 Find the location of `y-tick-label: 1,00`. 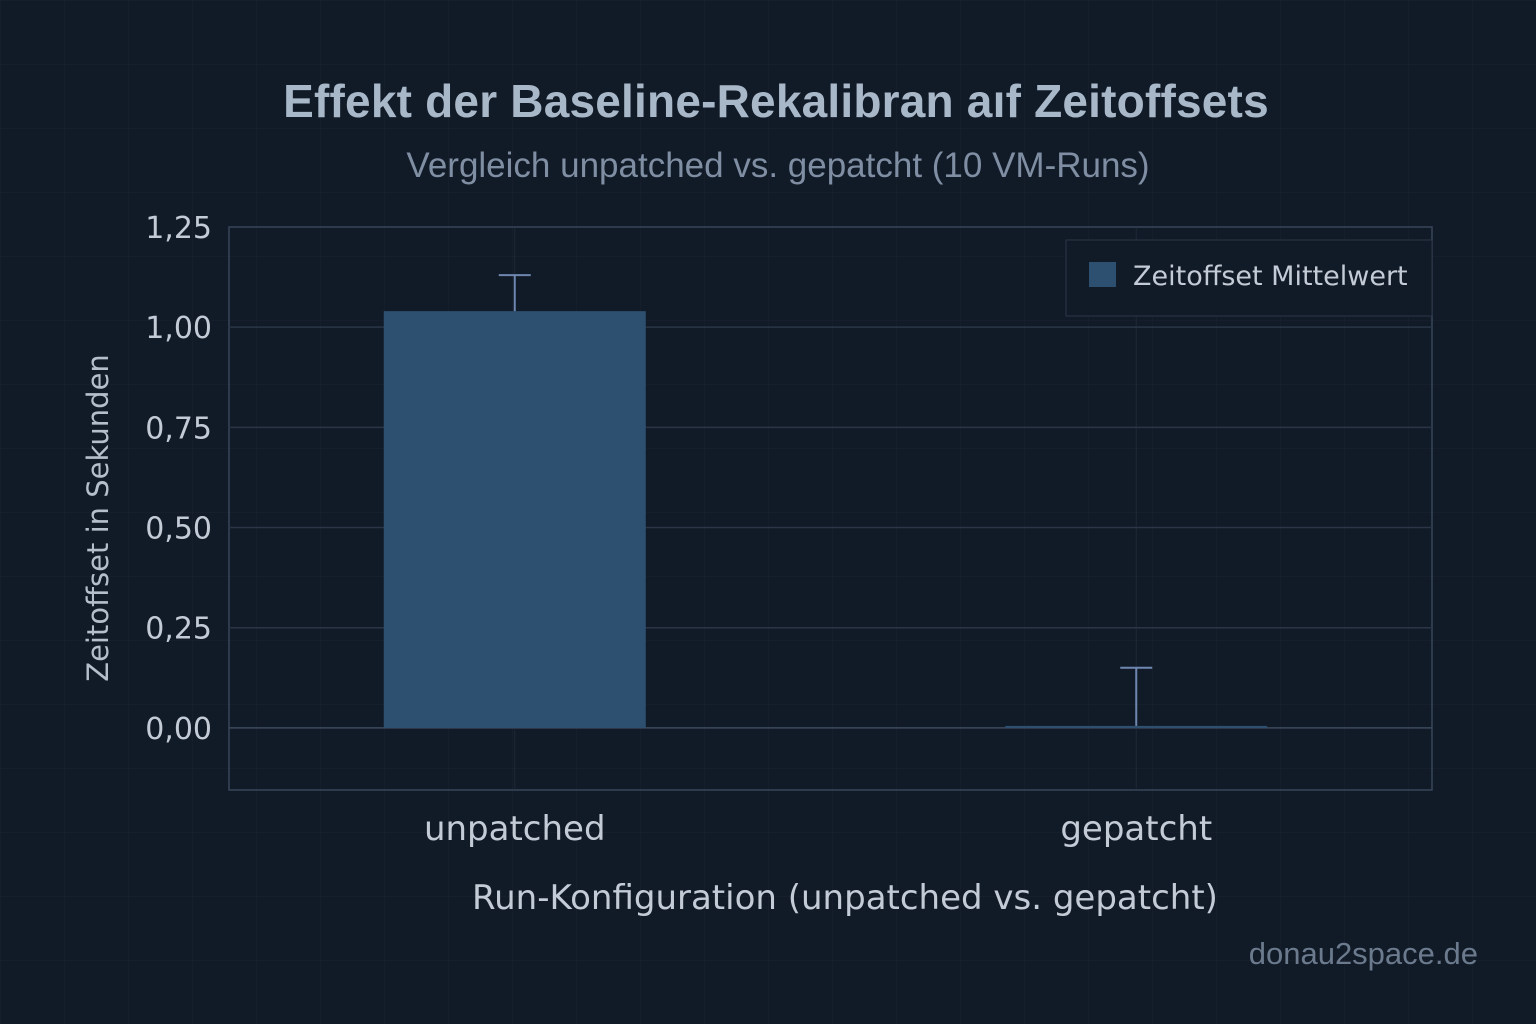

y-tick-label: 1,00 is located at coordinates (178, 328).